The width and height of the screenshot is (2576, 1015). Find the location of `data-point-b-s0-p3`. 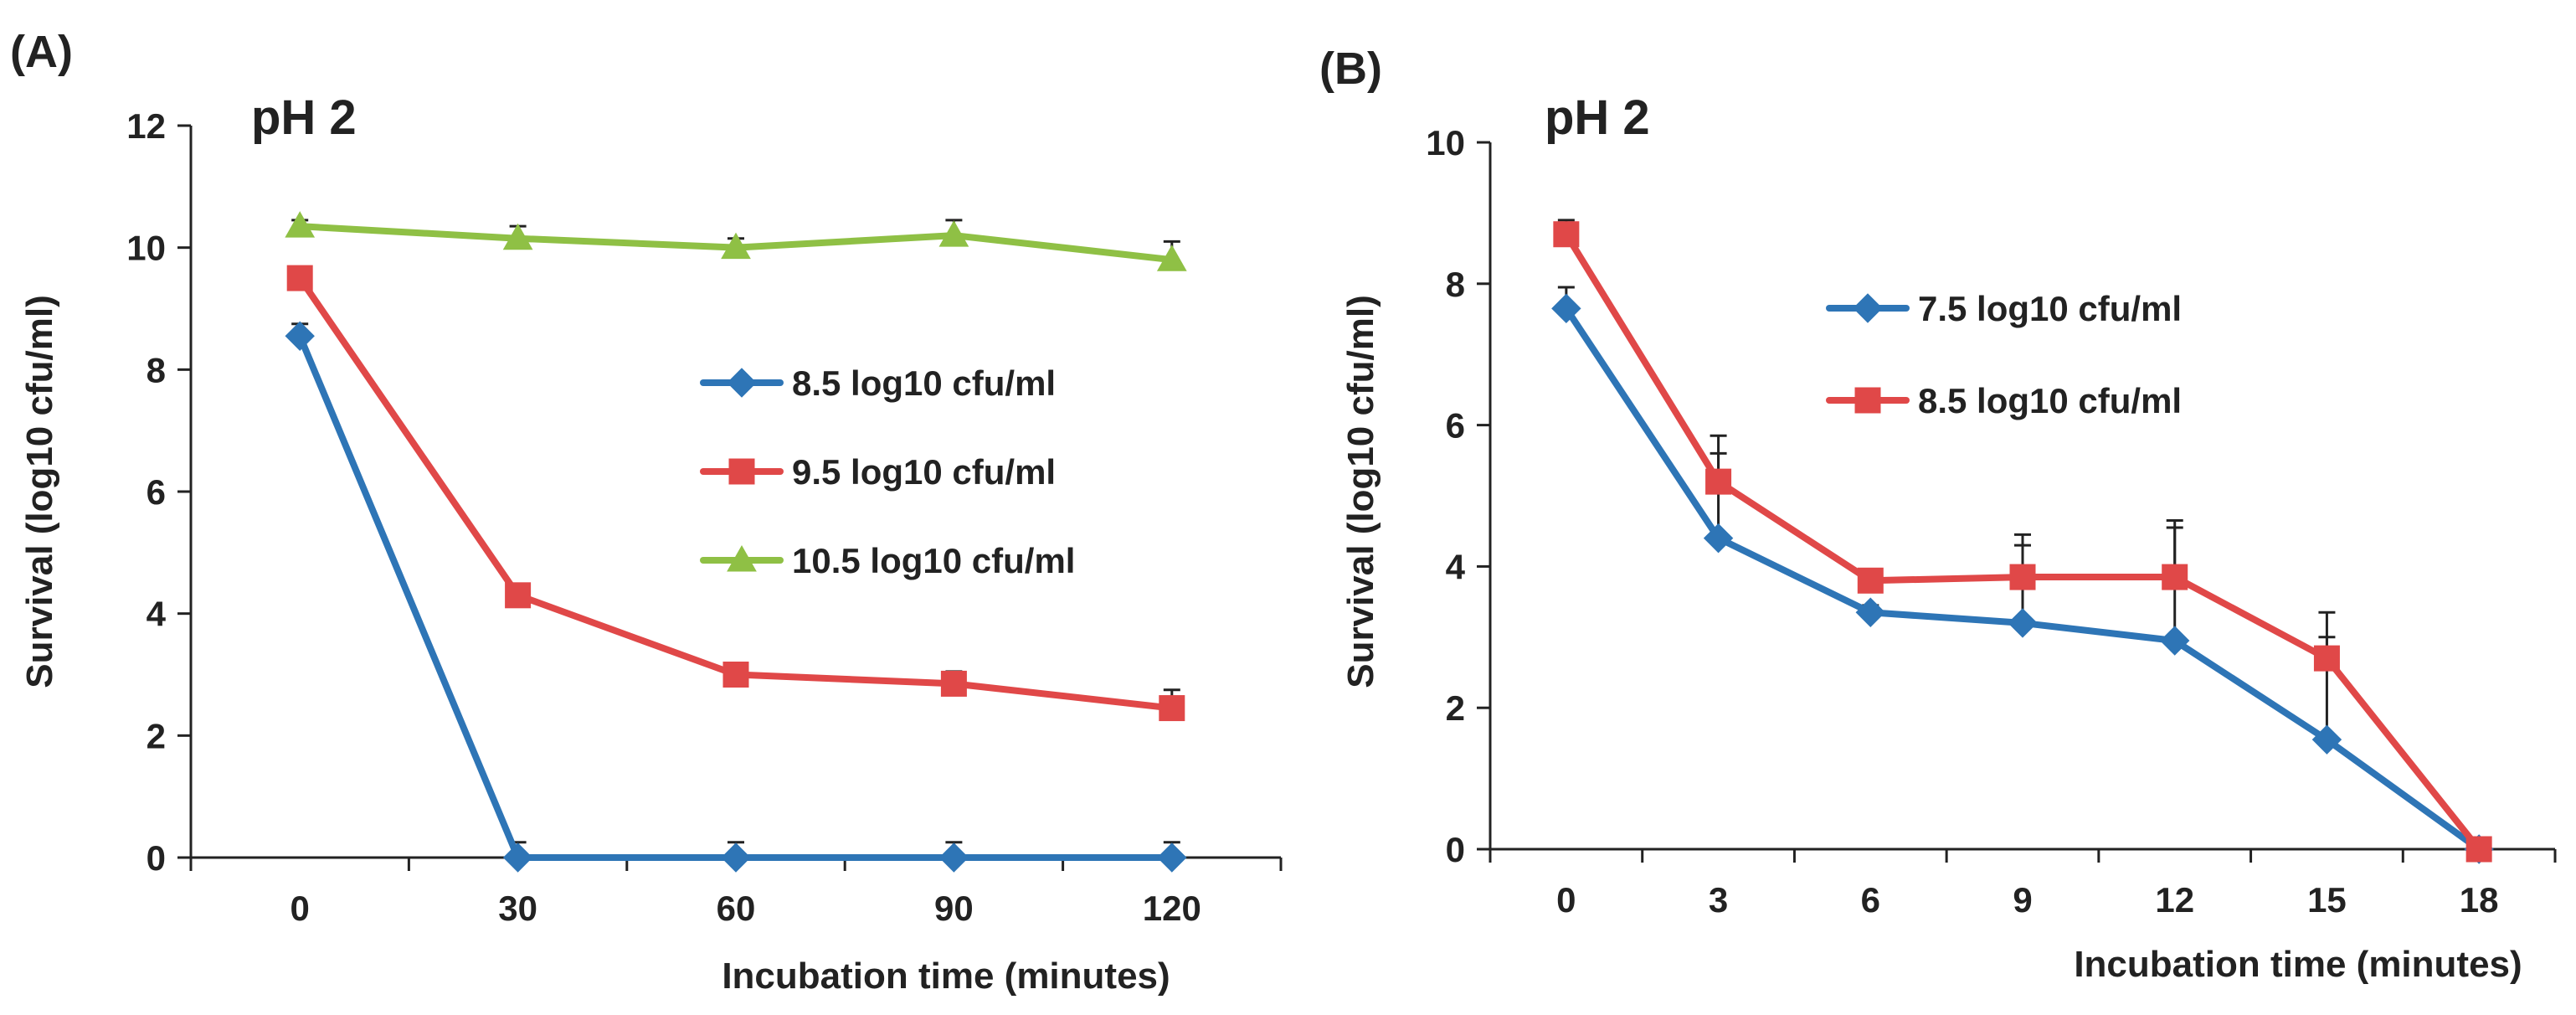

data-point-b-s0-p3 is located at coordinates (2023, 623).